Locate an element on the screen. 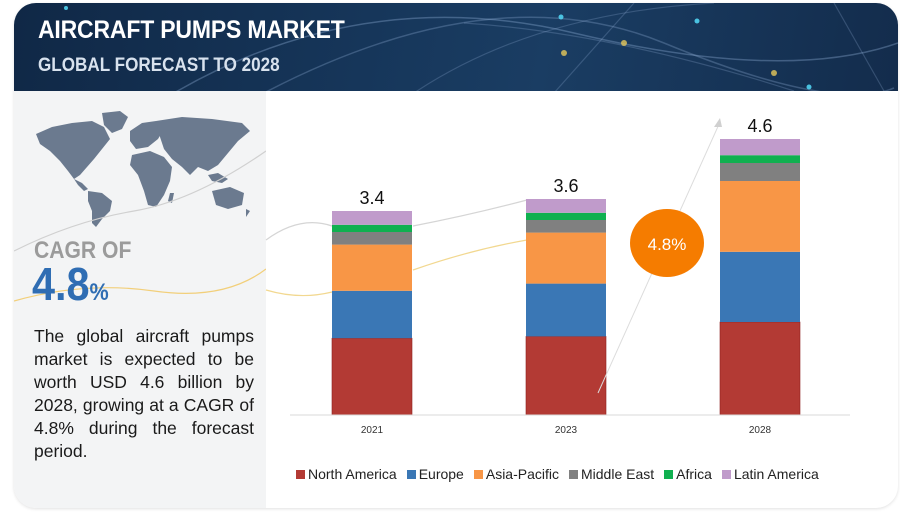 This screenshot has height=513, width=900. legend-label: Asia-Pacific is located at coordinates (522, 474).